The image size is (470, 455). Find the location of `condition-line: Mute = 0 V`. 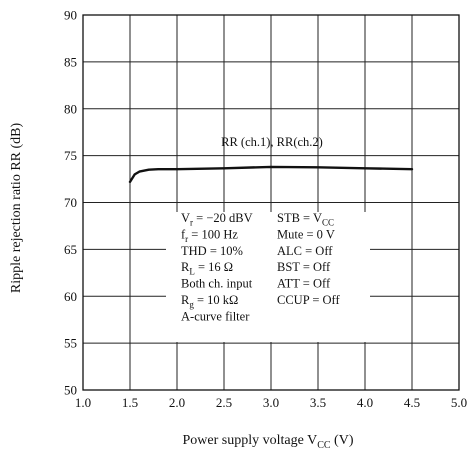

condition-line: Mute = 0 V is located at coordinates (306, 234).